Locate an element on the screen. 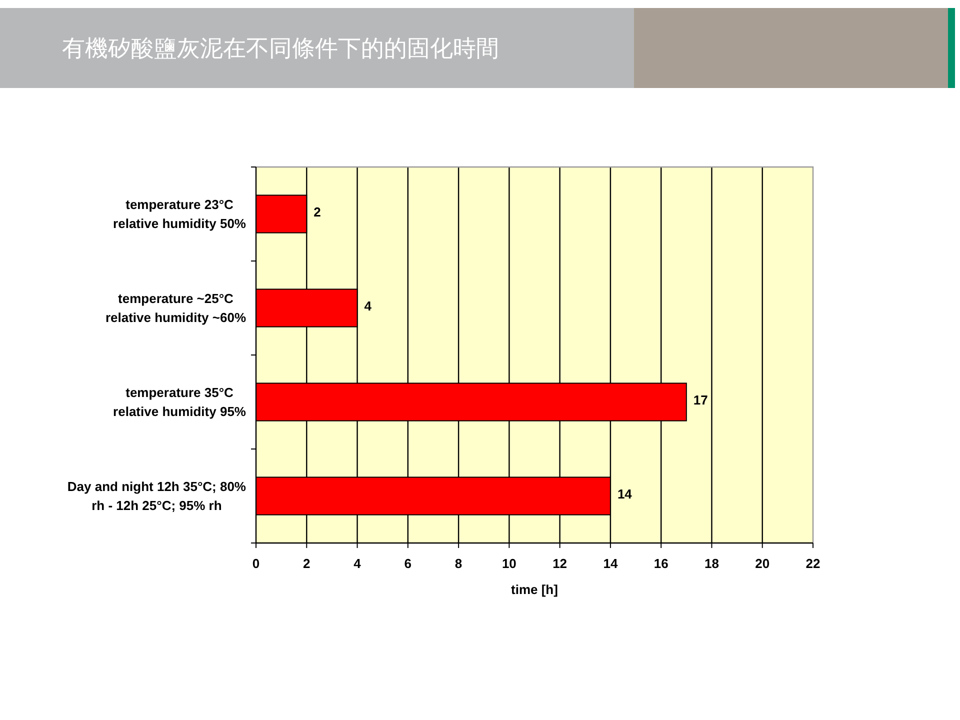 This screenshot has width=960, height=720. x-tick-label: 12 is located at coordinates (560, 563).